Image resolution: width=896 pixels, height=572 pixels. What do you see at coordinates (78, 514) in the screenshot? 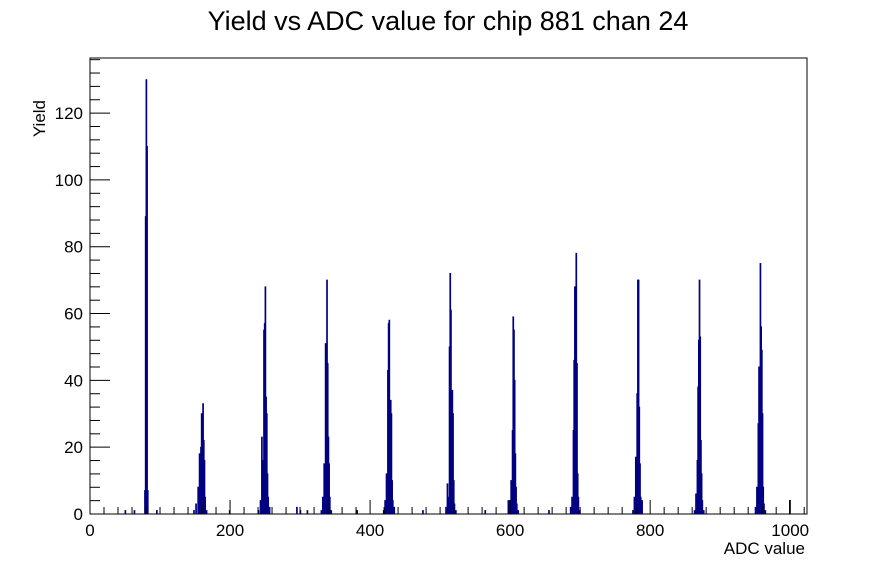
I see `y-tick-label: 0` at bounding box center [78, 514].